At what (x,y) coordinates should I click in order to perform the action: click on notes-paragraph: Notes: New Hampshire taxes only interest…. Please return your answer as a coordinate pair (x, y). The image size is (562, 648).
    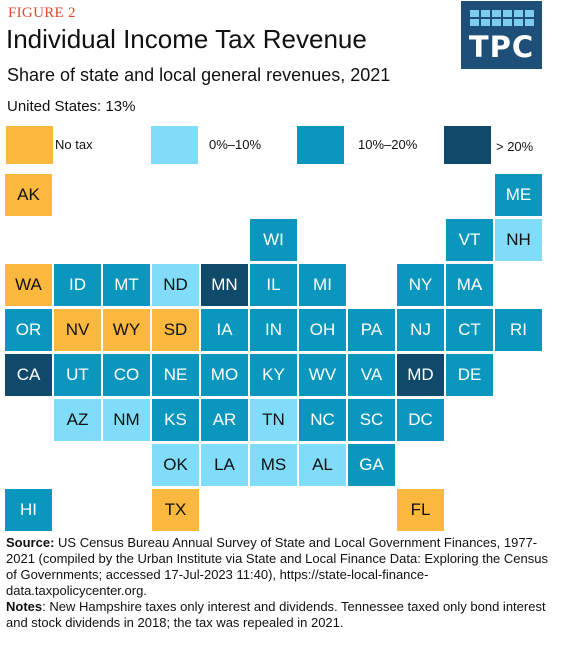
    Looking at the image, I should click on (282, 615).